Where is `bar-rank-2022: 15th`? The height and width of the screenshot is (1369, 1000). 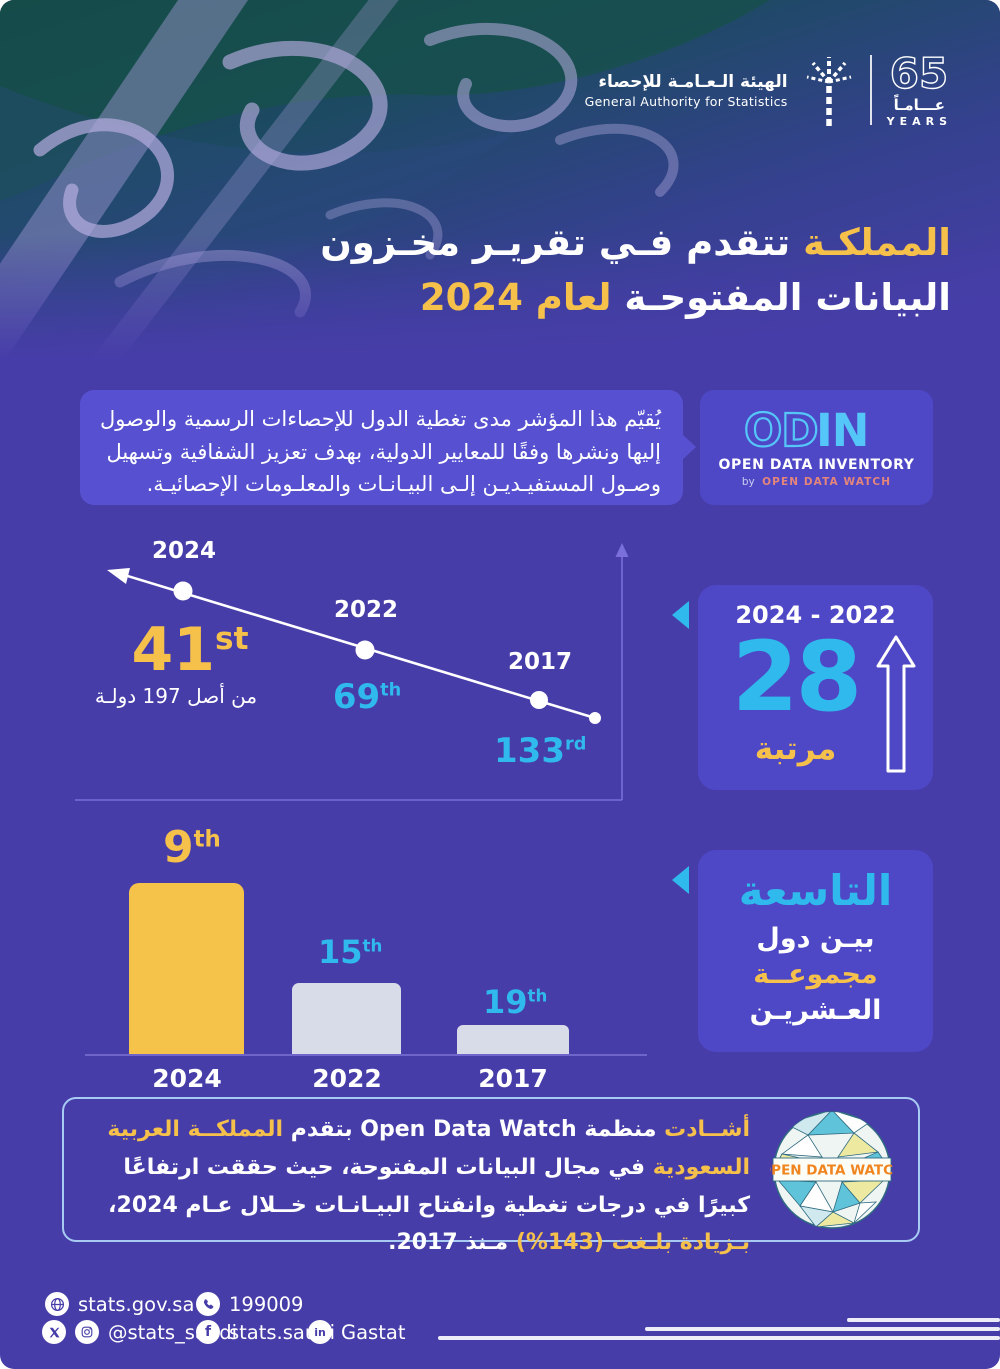 bar-rank-2022: 15th is located at coordinates (350, 952).